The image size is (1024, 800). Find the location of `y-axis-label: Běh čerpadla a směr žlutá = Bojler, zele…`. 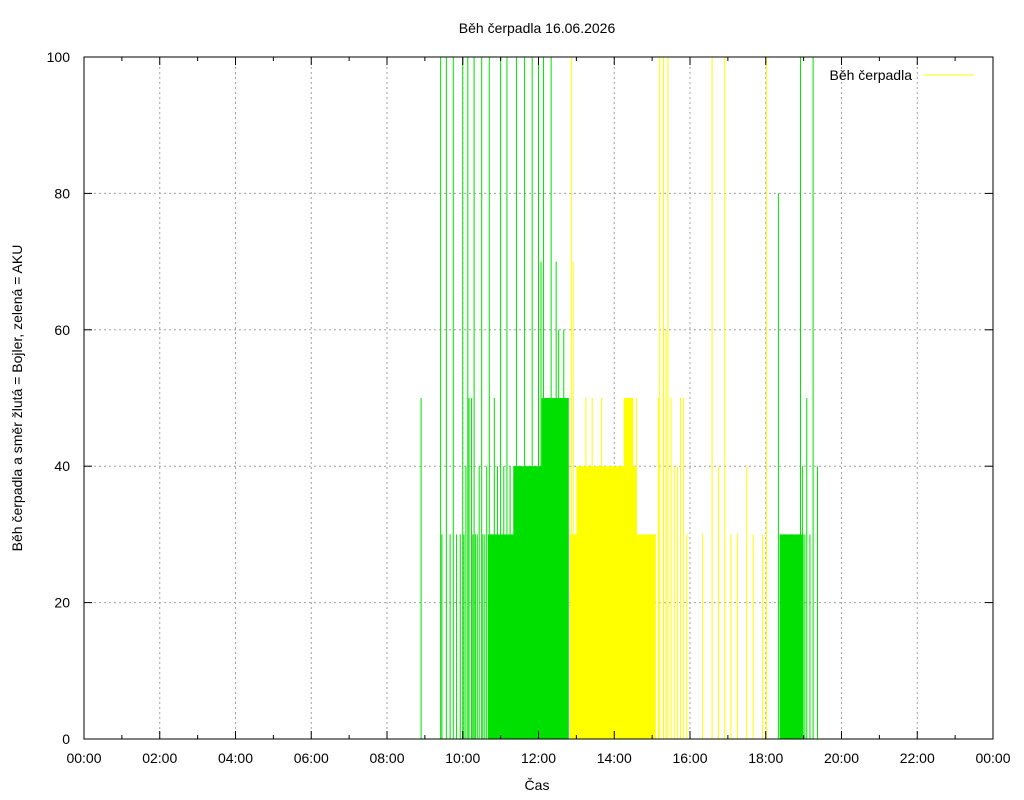

y-axis-label: Běh čerpadla a směr žlutá = Bojler, zele… is located at coordinates (17, 398).